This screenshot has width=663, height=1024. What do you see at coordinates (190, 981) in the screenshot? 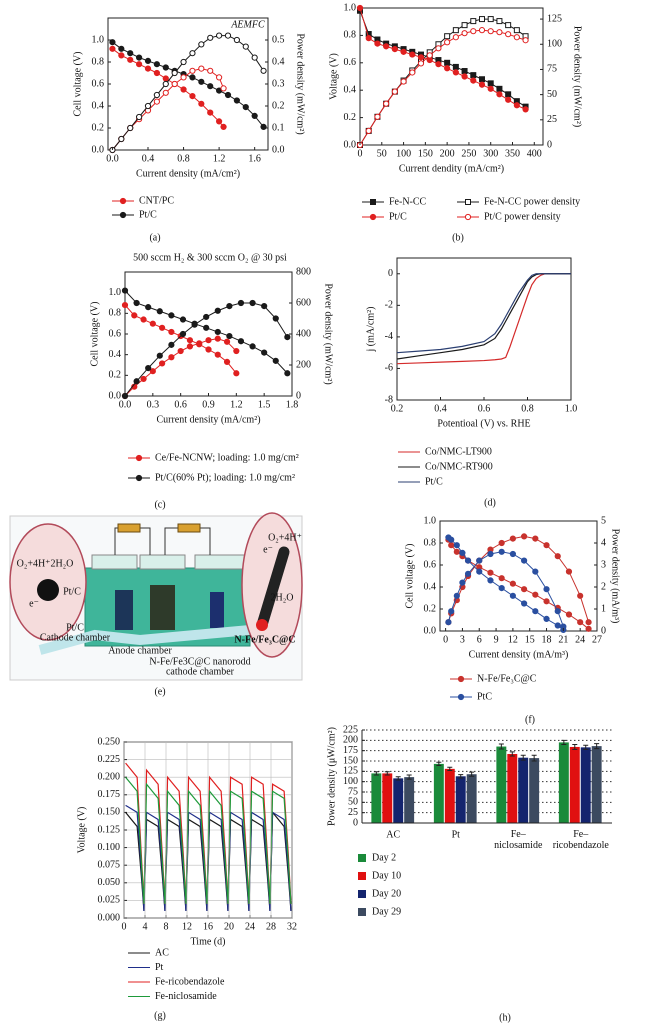
I see `legend-label: Fe-ricobendazole` at bounding box center [190, 981].